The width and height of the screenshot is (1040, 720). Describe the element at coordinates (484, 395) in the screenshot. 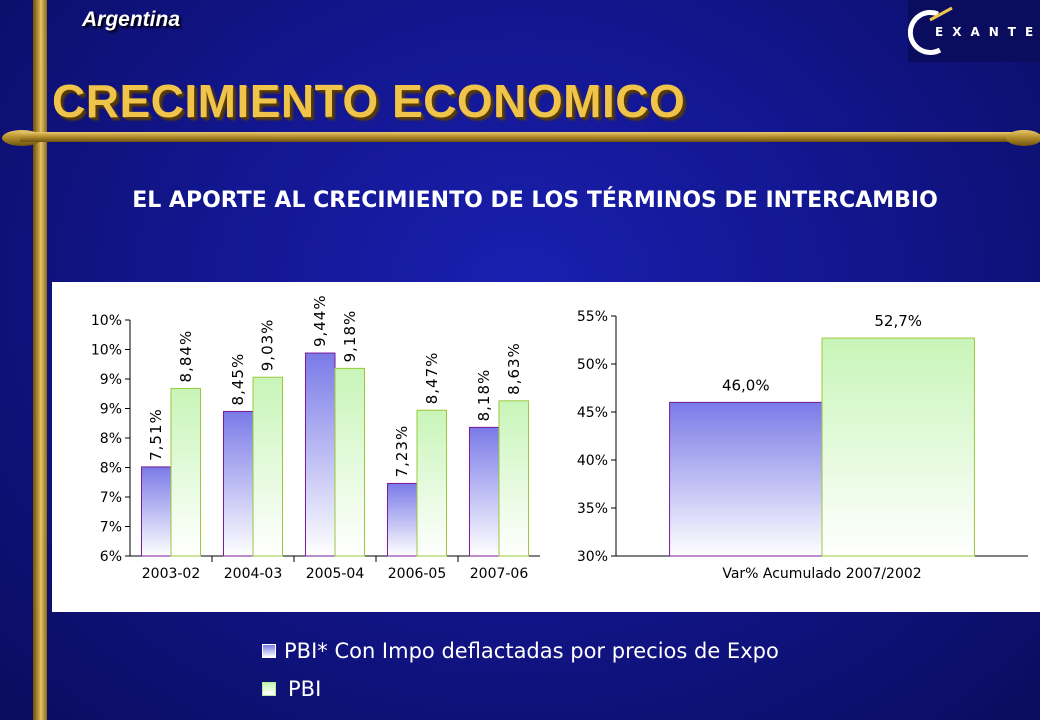

I see `data-label: 8,18%` at that location.